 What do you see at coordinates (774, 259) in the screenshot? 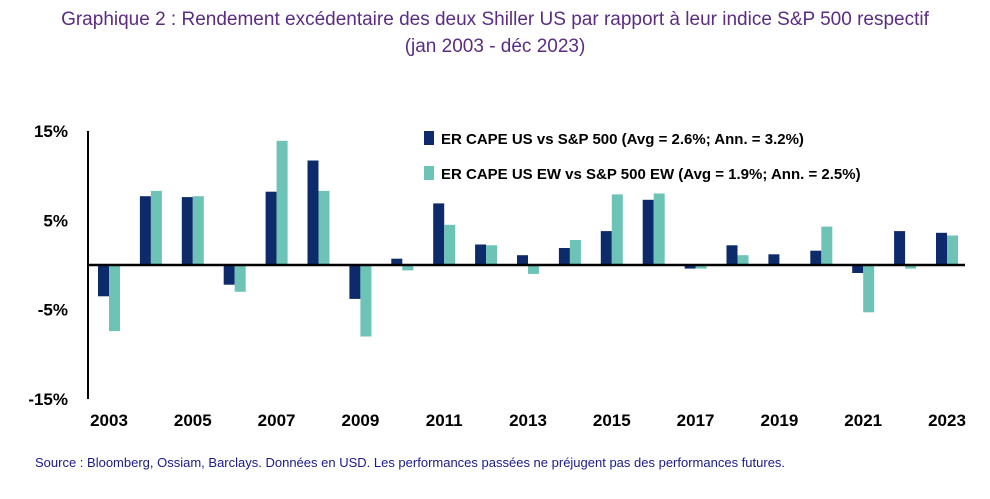
I see `bar-cape-us-2019` at bounding box center [774, 259].